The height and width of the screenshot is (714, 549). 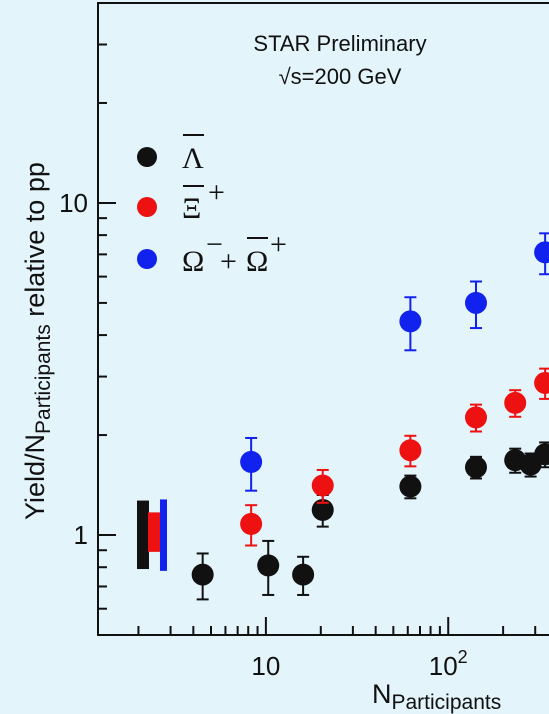 I want to click on legend: Λ Ξ + Ω − + Ω +, so click(x=212, y=206).